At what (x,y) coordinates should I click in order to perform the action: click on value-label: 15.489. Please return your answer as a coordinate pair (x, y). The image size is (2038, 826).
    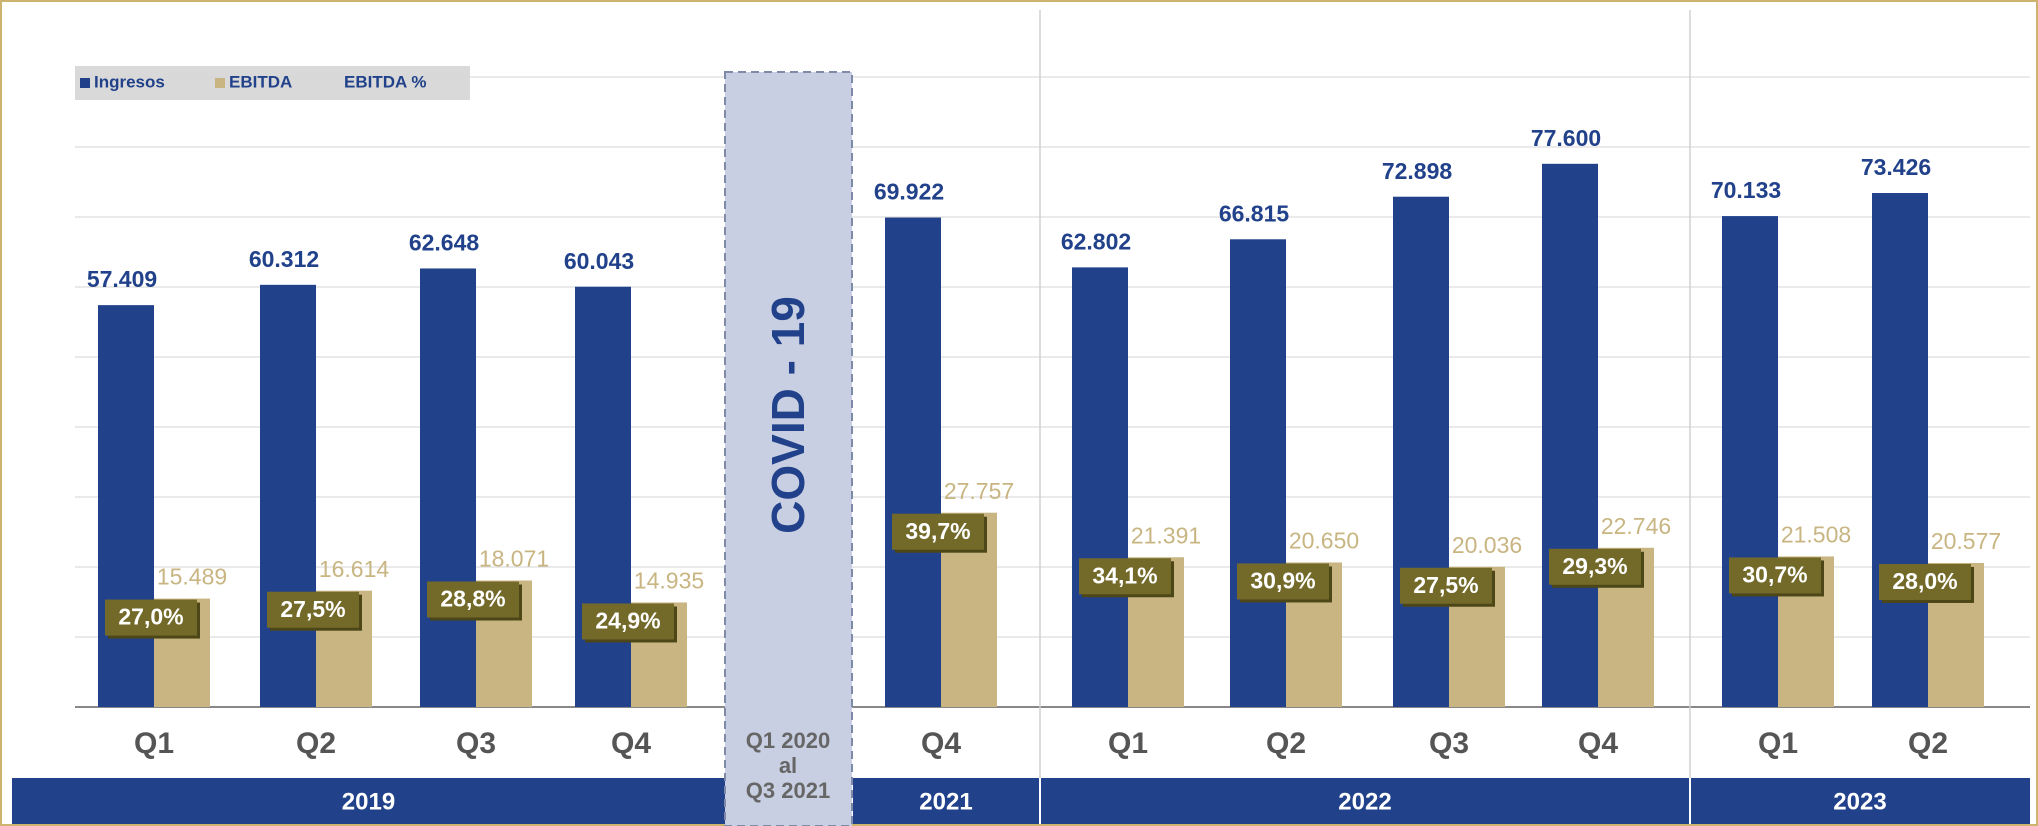
    Looking at the image, I should click on (192, 577).